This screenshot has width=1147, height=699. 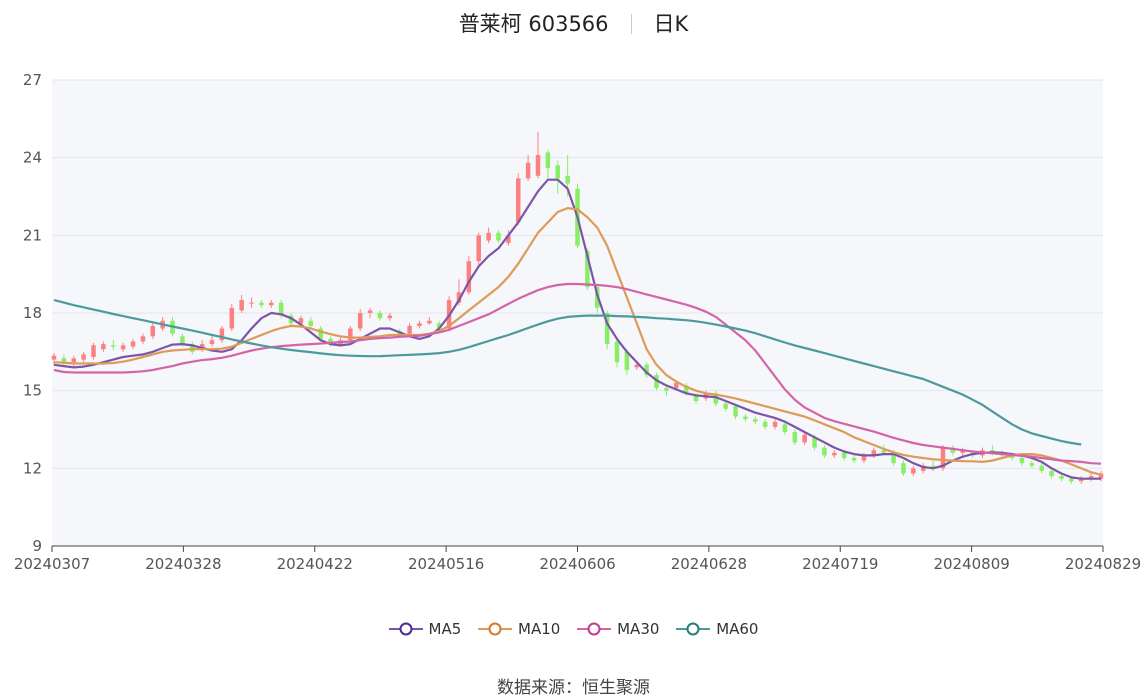 What do you see at coordinates (1103, 564) in the screenshot?
I see `x-tick-label: 20240829` at bounding box center [1103, 564].